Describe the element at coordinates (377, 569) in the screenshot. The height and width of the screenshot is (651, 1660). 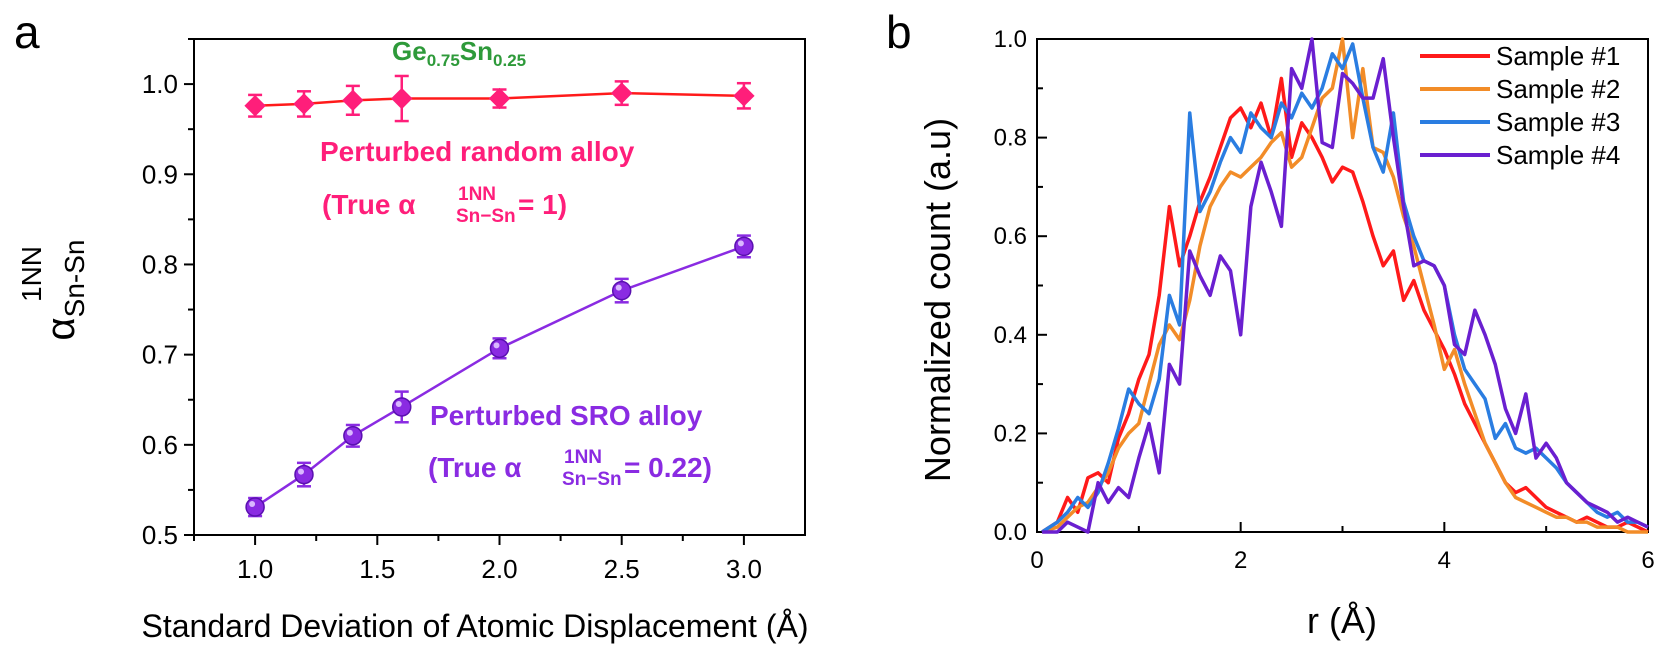
I see `x-tick-label-a: 1.5` at that location.